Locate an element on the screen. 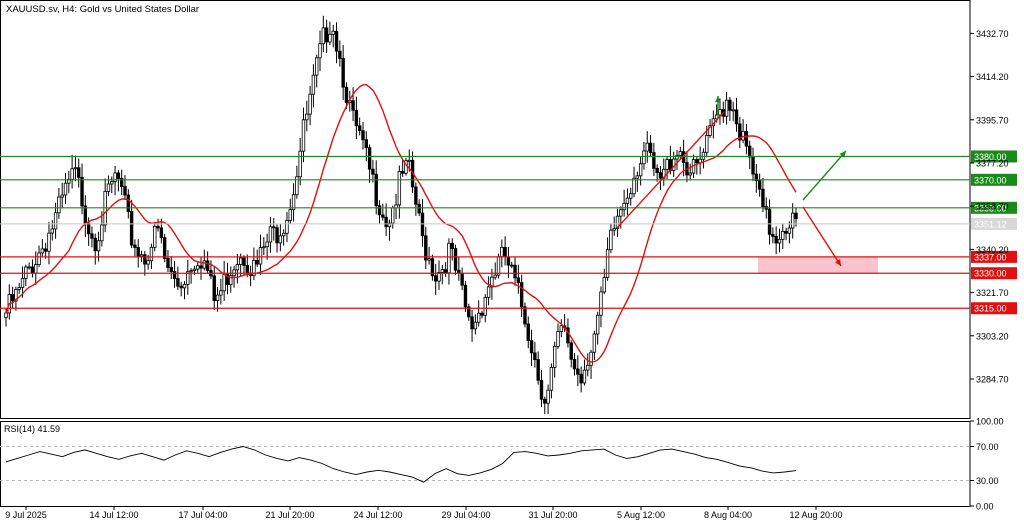 Image resolution: width=1024 pixels, height=525 pixels. trendline-up is located at coordinates (670, 170).